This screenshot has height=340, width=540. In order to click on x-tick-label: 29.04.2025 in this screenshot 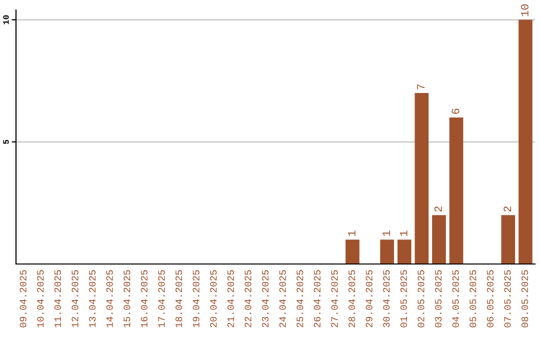, I will do `click(369, 299)`.